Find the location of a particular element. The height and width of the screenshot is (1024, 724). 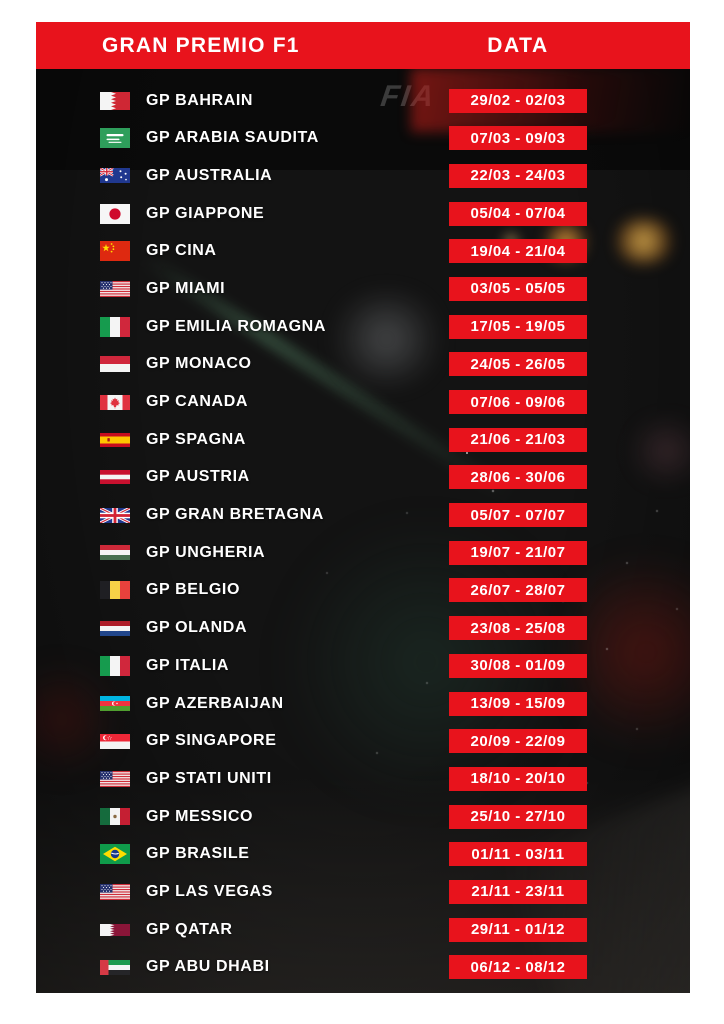

date-range-badge: 07/03 - 09/03 is located at coordinates (518, 138).